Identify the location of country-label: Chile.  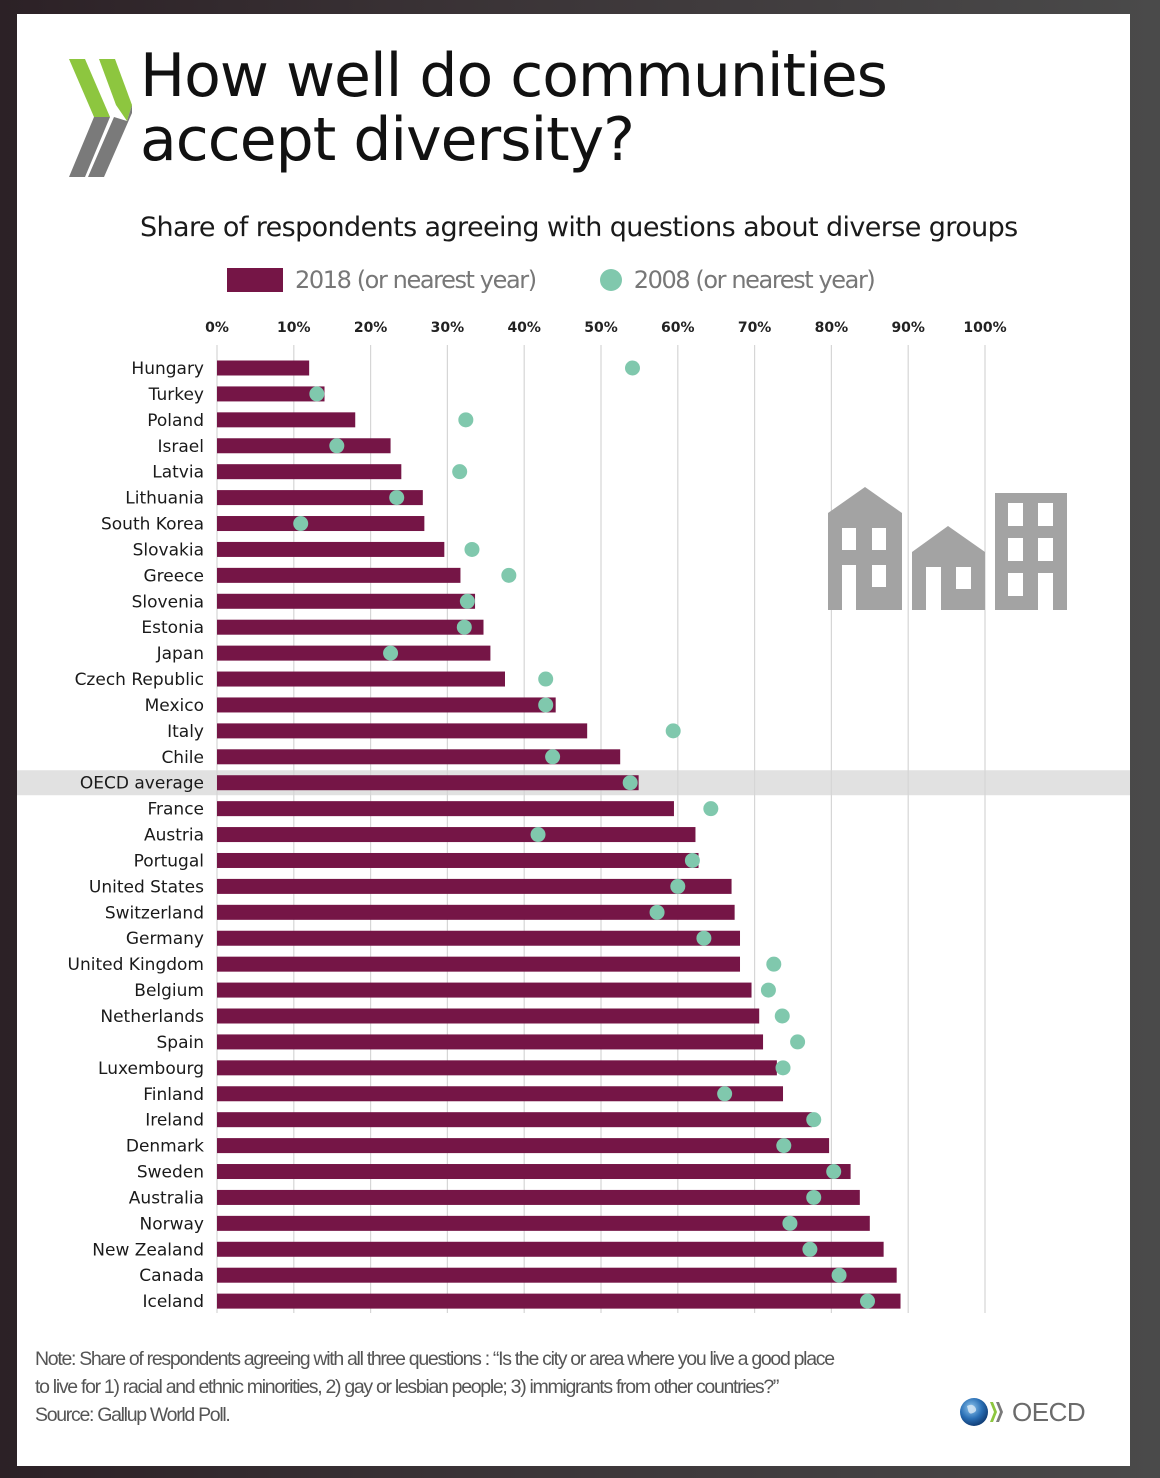
(182, 758).